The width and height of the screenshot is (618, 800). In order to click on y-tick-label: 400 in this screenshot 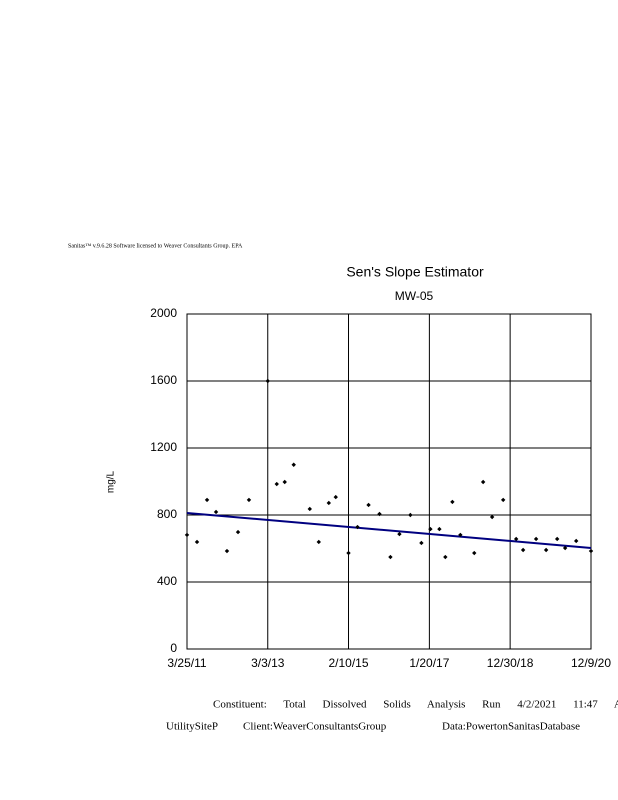, I will do `click(167, 581)`.